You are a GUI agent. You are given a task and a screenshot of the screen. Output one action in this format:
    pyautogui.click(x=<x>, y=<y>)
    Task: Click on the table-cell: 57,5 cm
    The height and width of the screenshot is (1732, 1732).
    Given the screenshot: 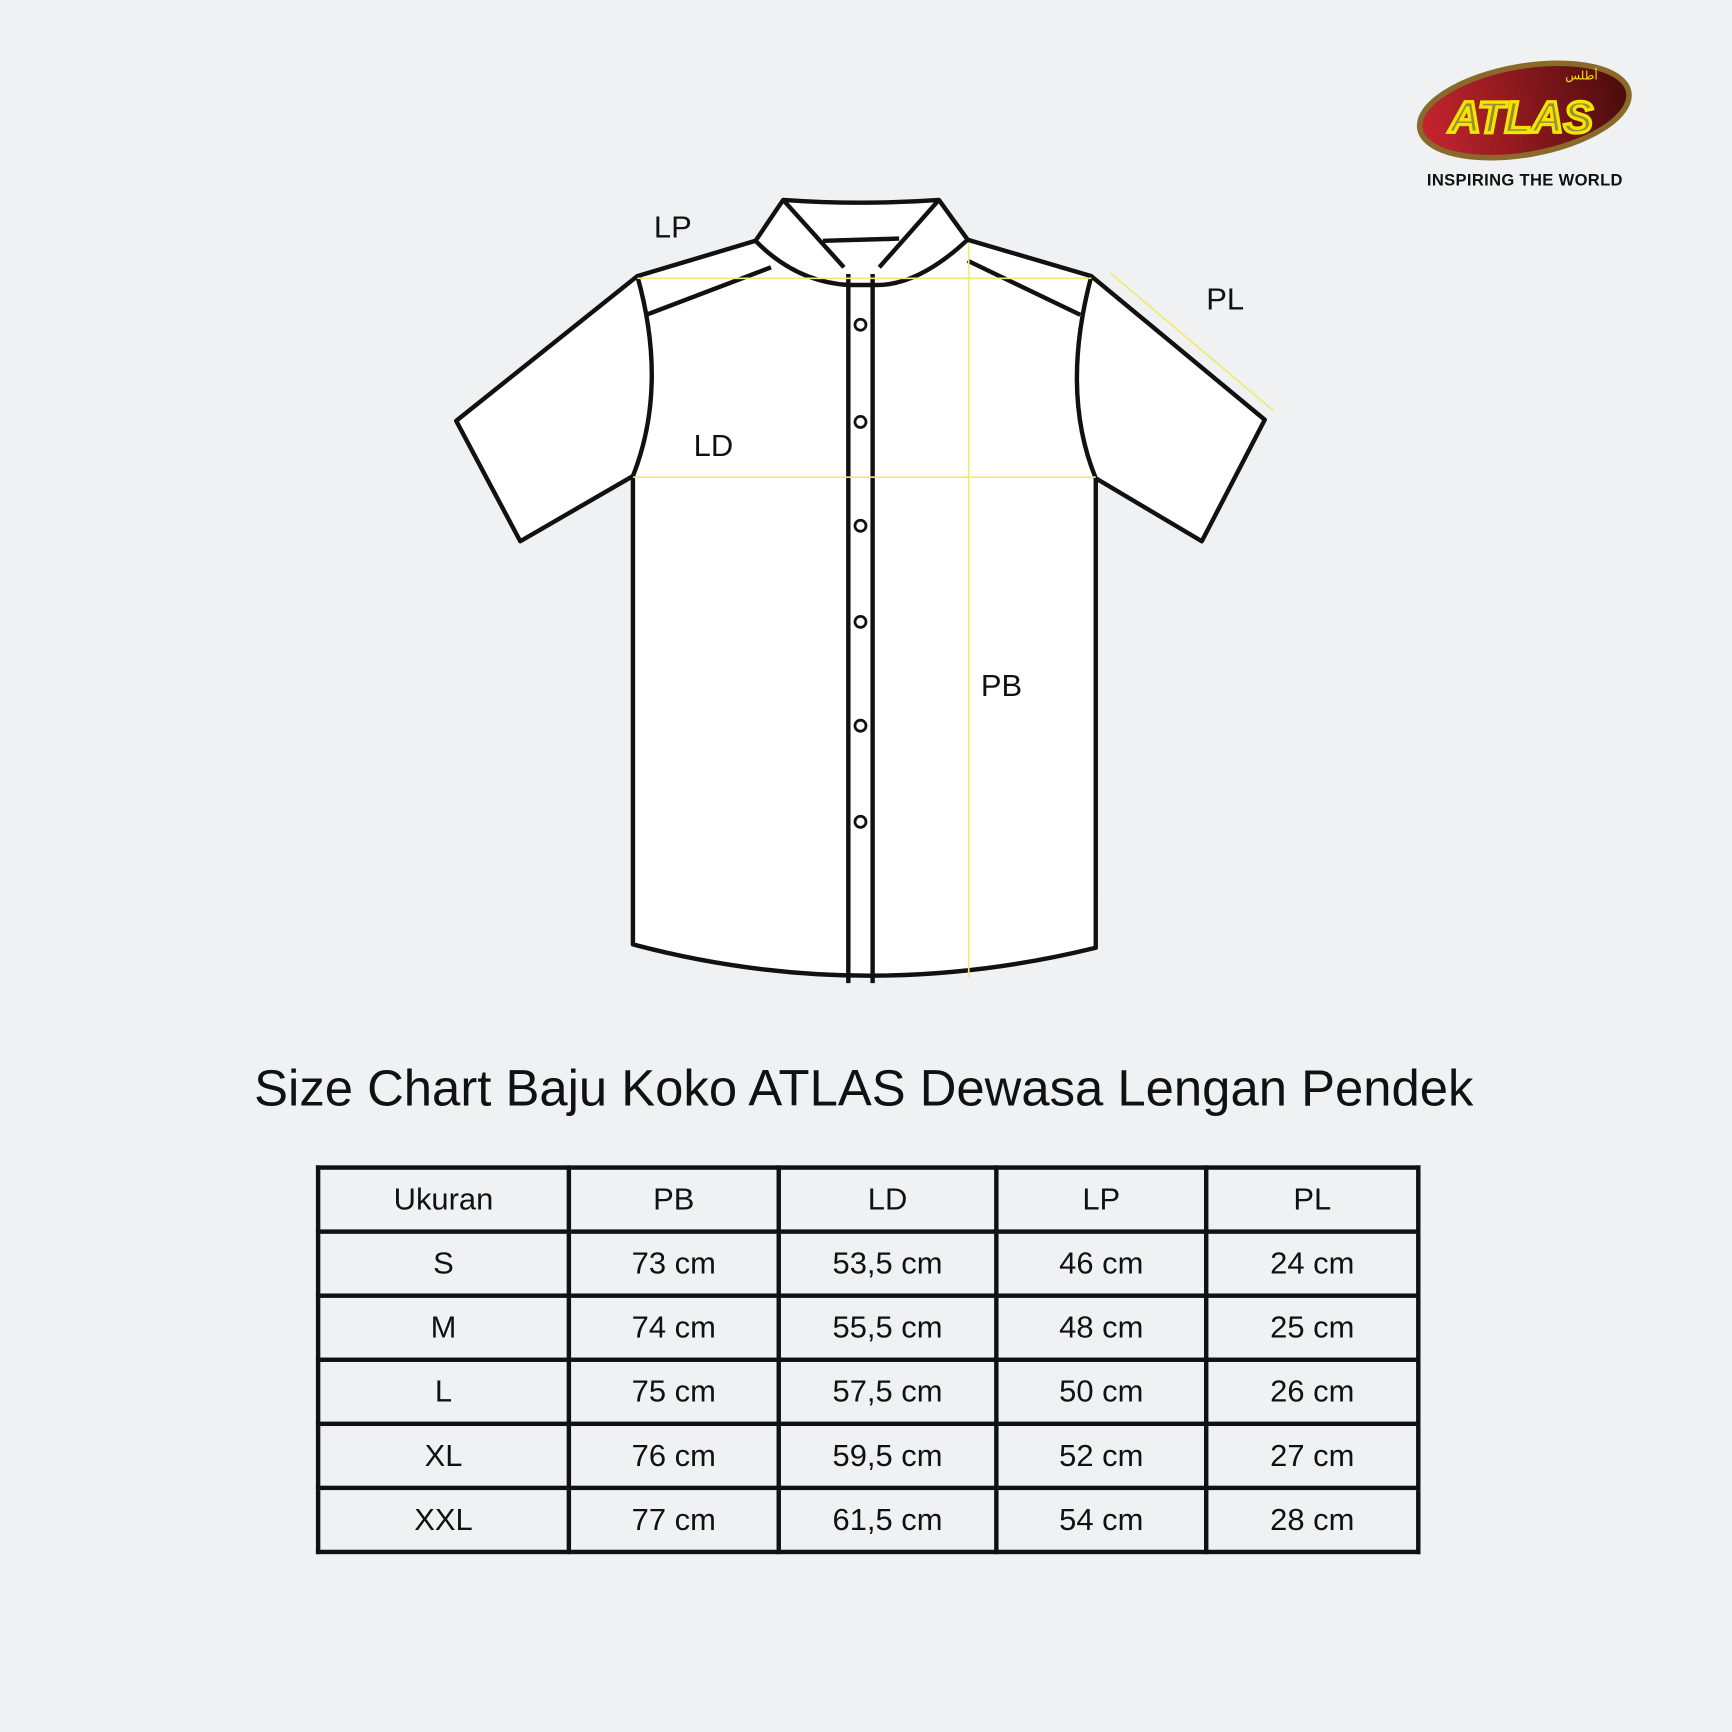 What is the action you would take?
    pyautogui.click(x=887, y=1392)
    